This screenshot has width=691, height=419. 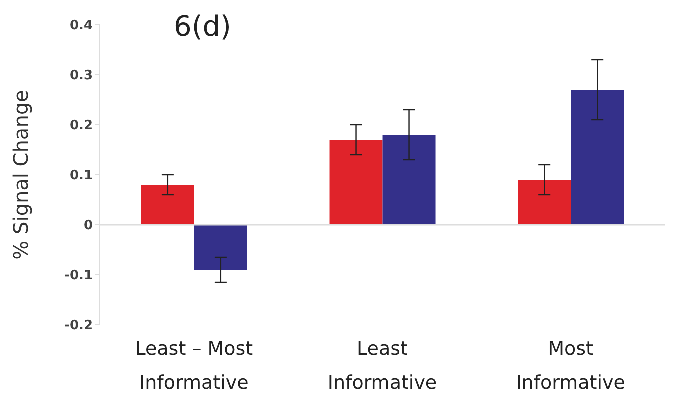 I want to click on y-tick-label: 0, so click(x=88, y=226).